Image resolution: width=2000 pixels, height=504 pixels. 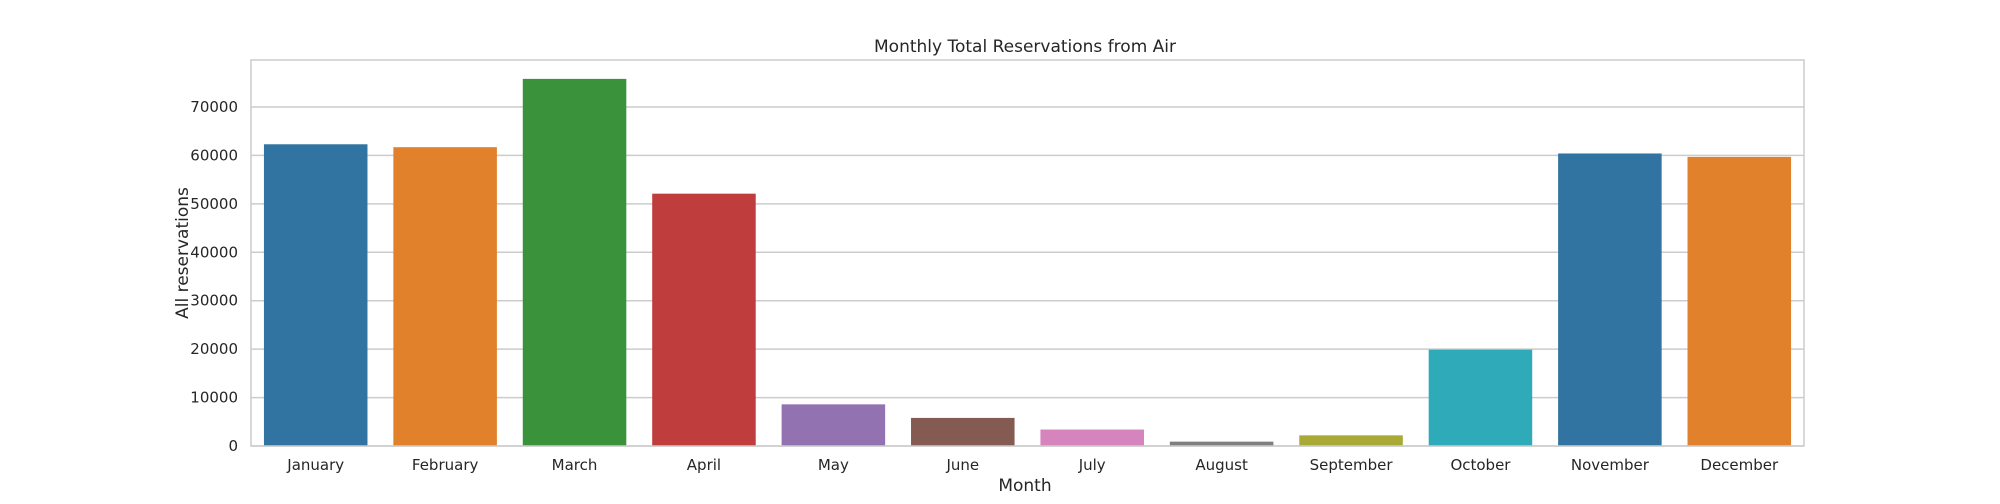 I want to click on bar-july, so click(x=1092, y=437).